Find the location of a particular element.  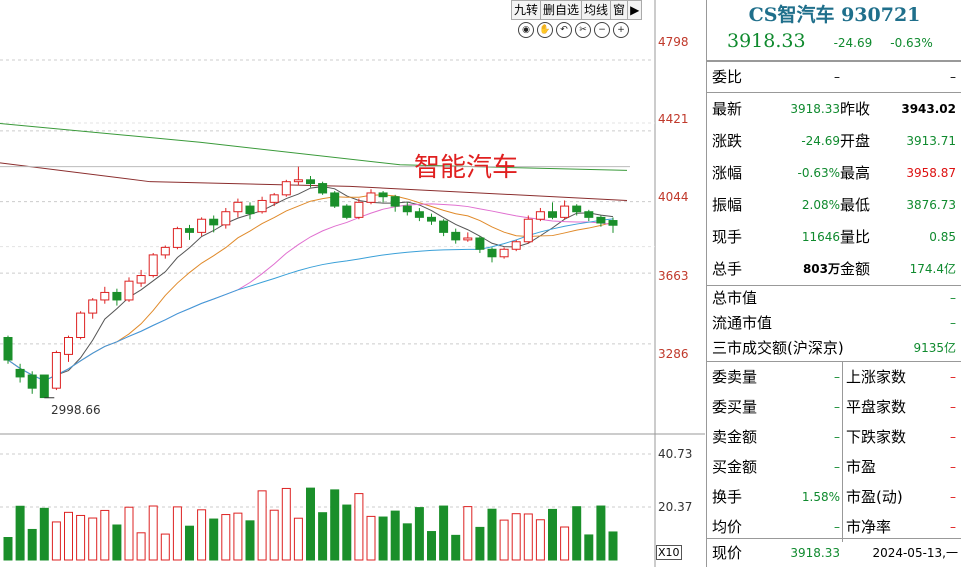

breadth-label: 市净率 is located at coordinates (869, 527).